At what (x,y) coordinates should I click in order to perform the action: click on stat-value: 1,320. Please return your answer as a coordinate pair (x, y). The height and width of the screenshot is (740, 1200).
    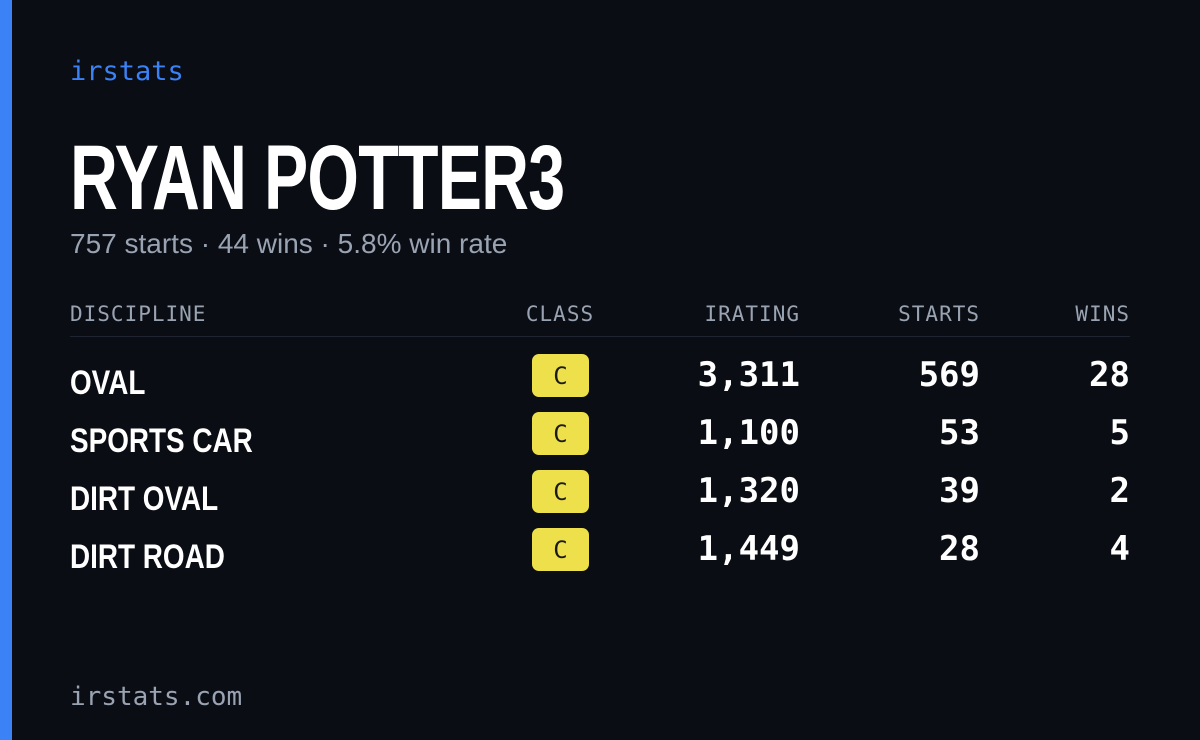
    Looking at the image, I should click on (748, 491).